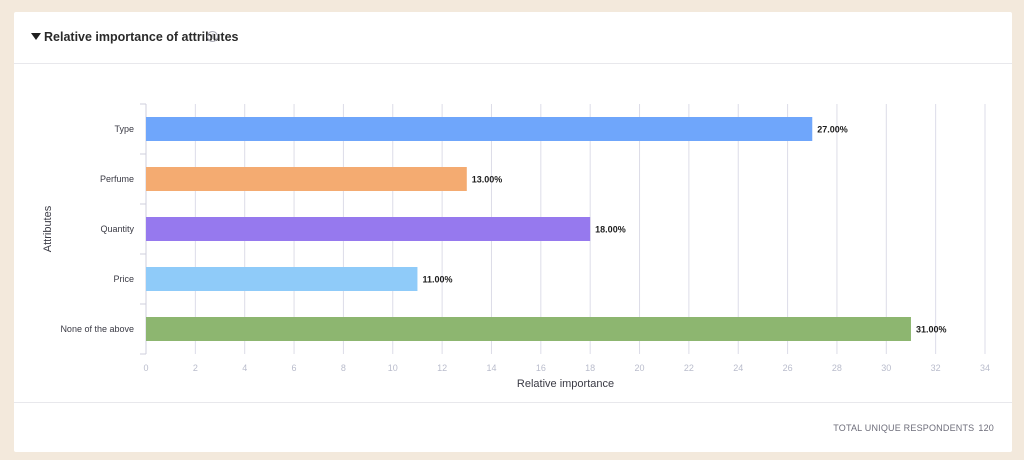  What do you see at coordinates (936, 368) in the screenshot?
I see `x-tick-label: 32` at bounding box center [936, 368].